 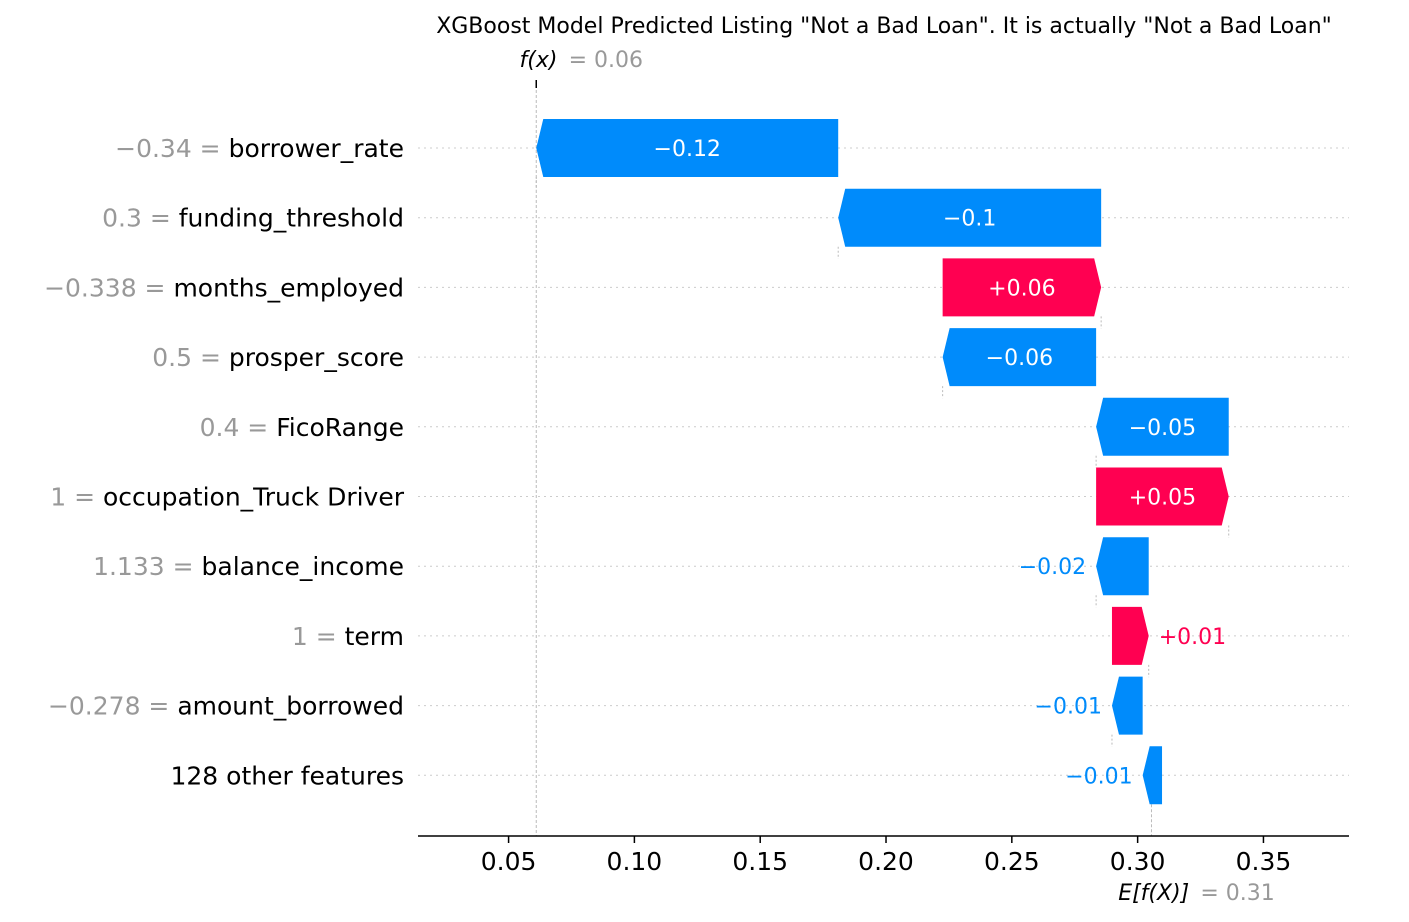 I want to click on x-tick-label: 0.35, so click(x=1264, y=861).